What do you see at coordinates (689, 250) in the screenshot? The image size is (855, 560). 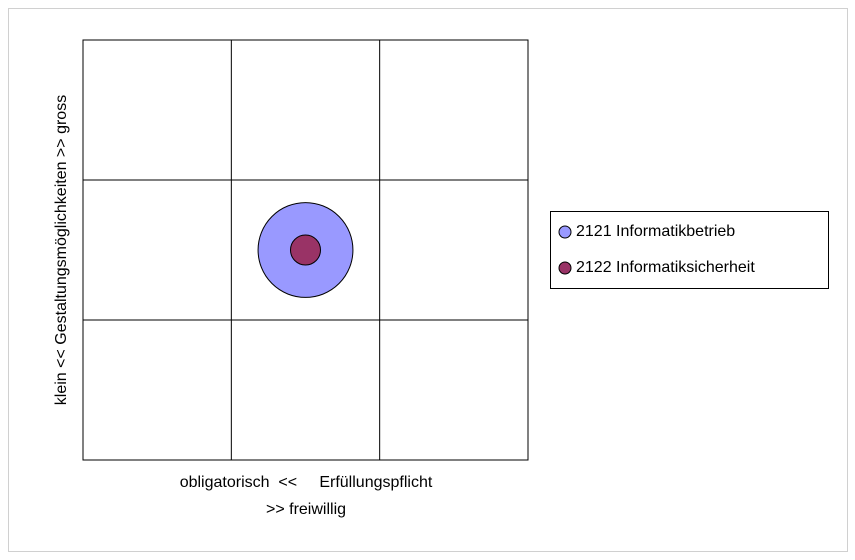 I see `legend` at bounding box center [689, 250].